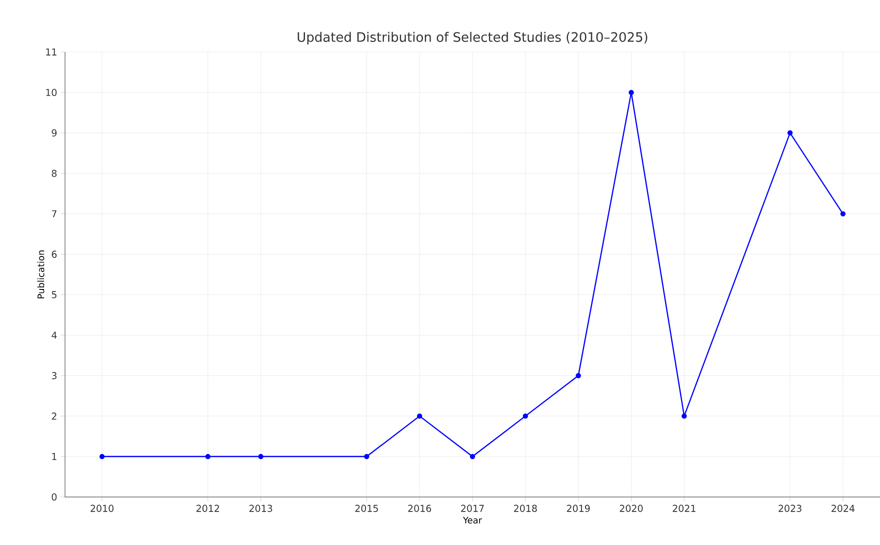 This screenshot has width=880, height=545. What do you see at coordinates (40, 274) in the screenshot?
I see `y-axis-title: Publication` at bounding box center [40, 274].